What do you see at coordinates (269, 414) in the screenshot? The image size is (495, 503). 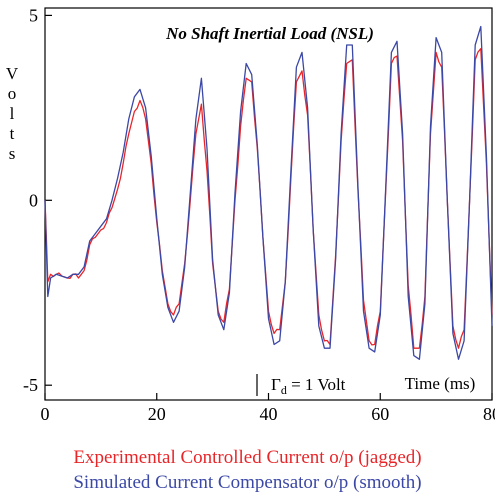 I see `x-tick-label: 40` at bounding box center [269, 414].